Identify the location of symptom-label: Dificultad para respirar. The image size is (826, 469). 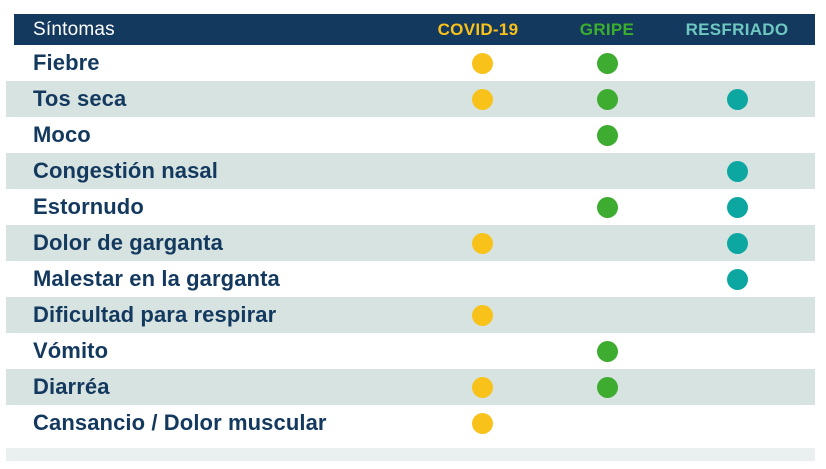
(155, 314).